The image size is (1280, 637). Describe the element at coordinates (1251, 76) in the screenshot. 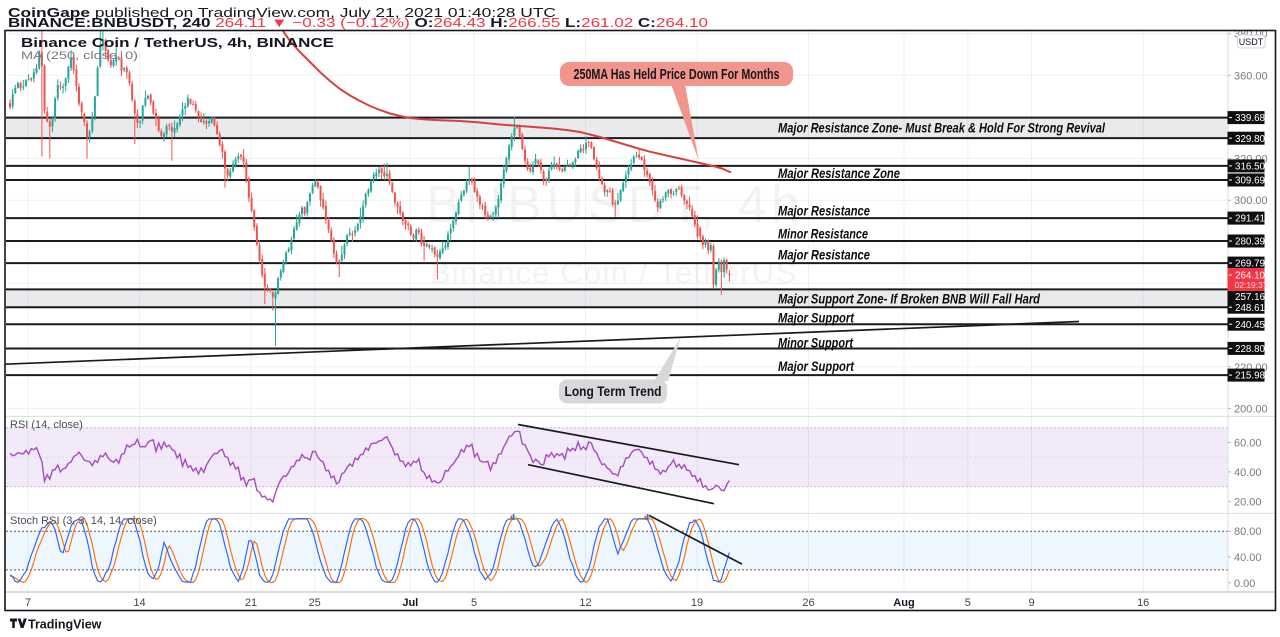

I see `svg-text: 360.00` at that location.